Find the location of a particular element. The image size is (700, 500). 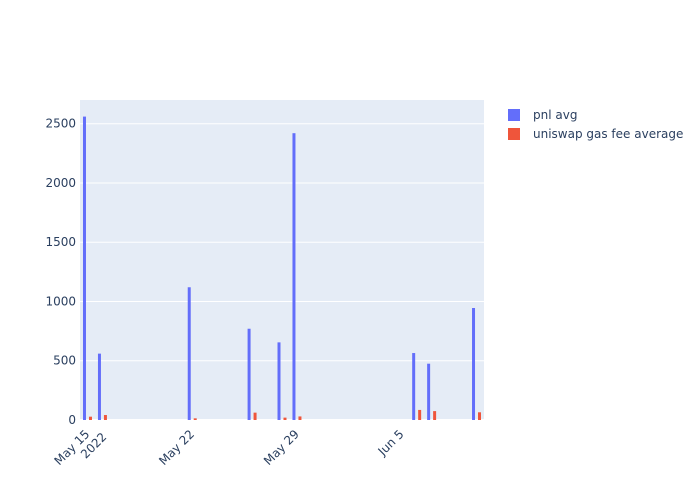

legend-label: pnl avg is located at coordinates (555, 115).